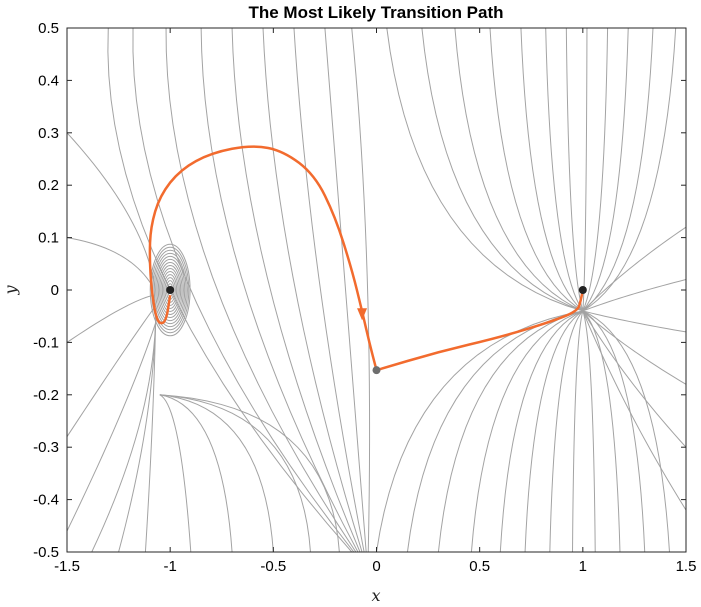 This screenshot has height=607, width=701. I want to click on chart-title: The Most Likely Transition Path, so click(375, 12).